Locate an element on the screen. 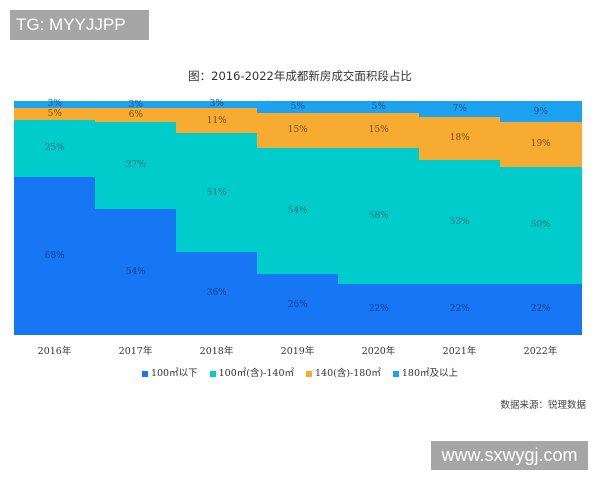 The height and width of the screenshot is (480, 600). bar-column: 36% 51% 11% 3% is located at coordinates (217, 217).